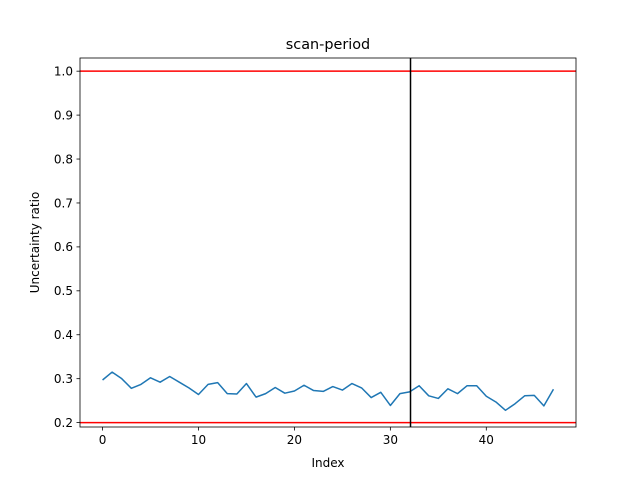 The height and width of the screenshot is (480, 640). I want to click on y-tick-label: 0.2, so click(63, 423).